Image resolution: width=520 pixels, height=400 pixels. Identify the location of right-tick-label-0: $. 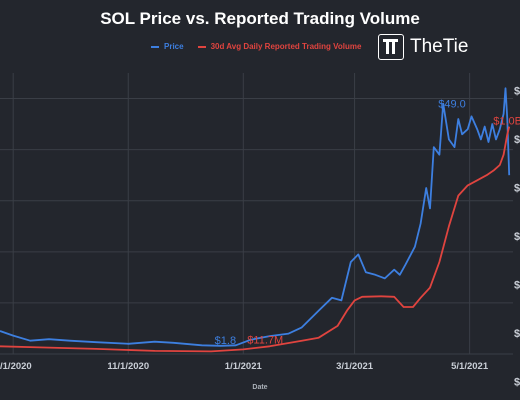
(517, 92).